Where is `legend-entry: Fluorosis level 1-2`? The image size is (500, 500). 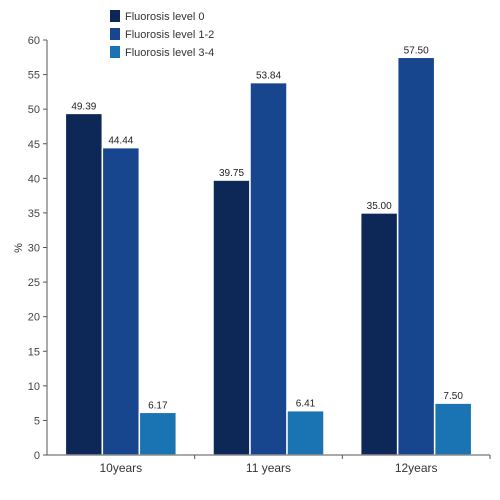
legend-entry: Fluorosis level 1-2 is located at coordinates (169, 35).